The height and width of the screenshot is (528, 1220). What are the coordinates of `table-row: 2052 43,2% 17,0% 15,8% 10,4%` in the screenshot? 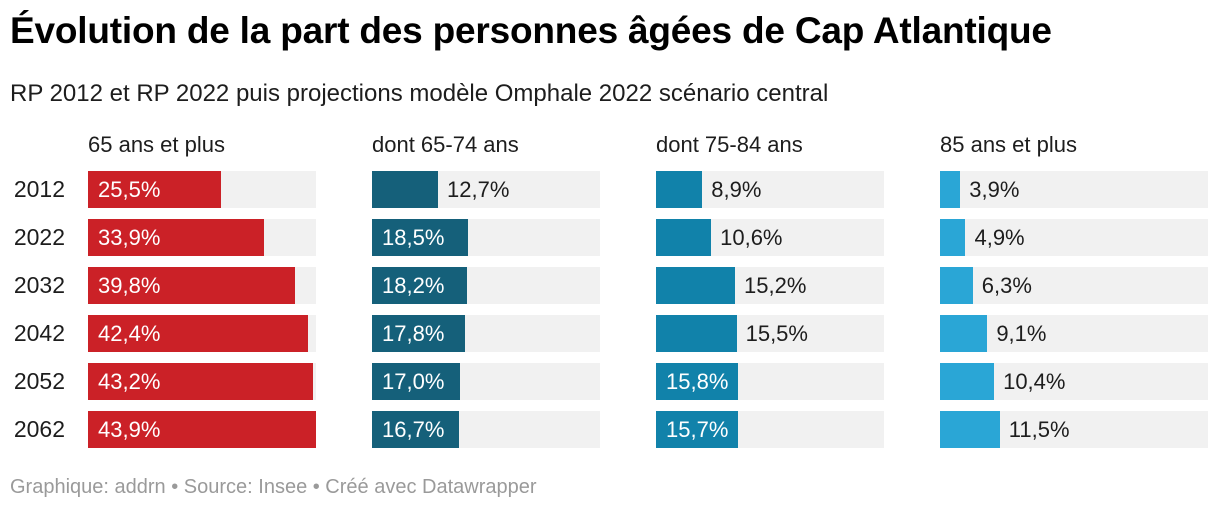 It's located at (609, 381).